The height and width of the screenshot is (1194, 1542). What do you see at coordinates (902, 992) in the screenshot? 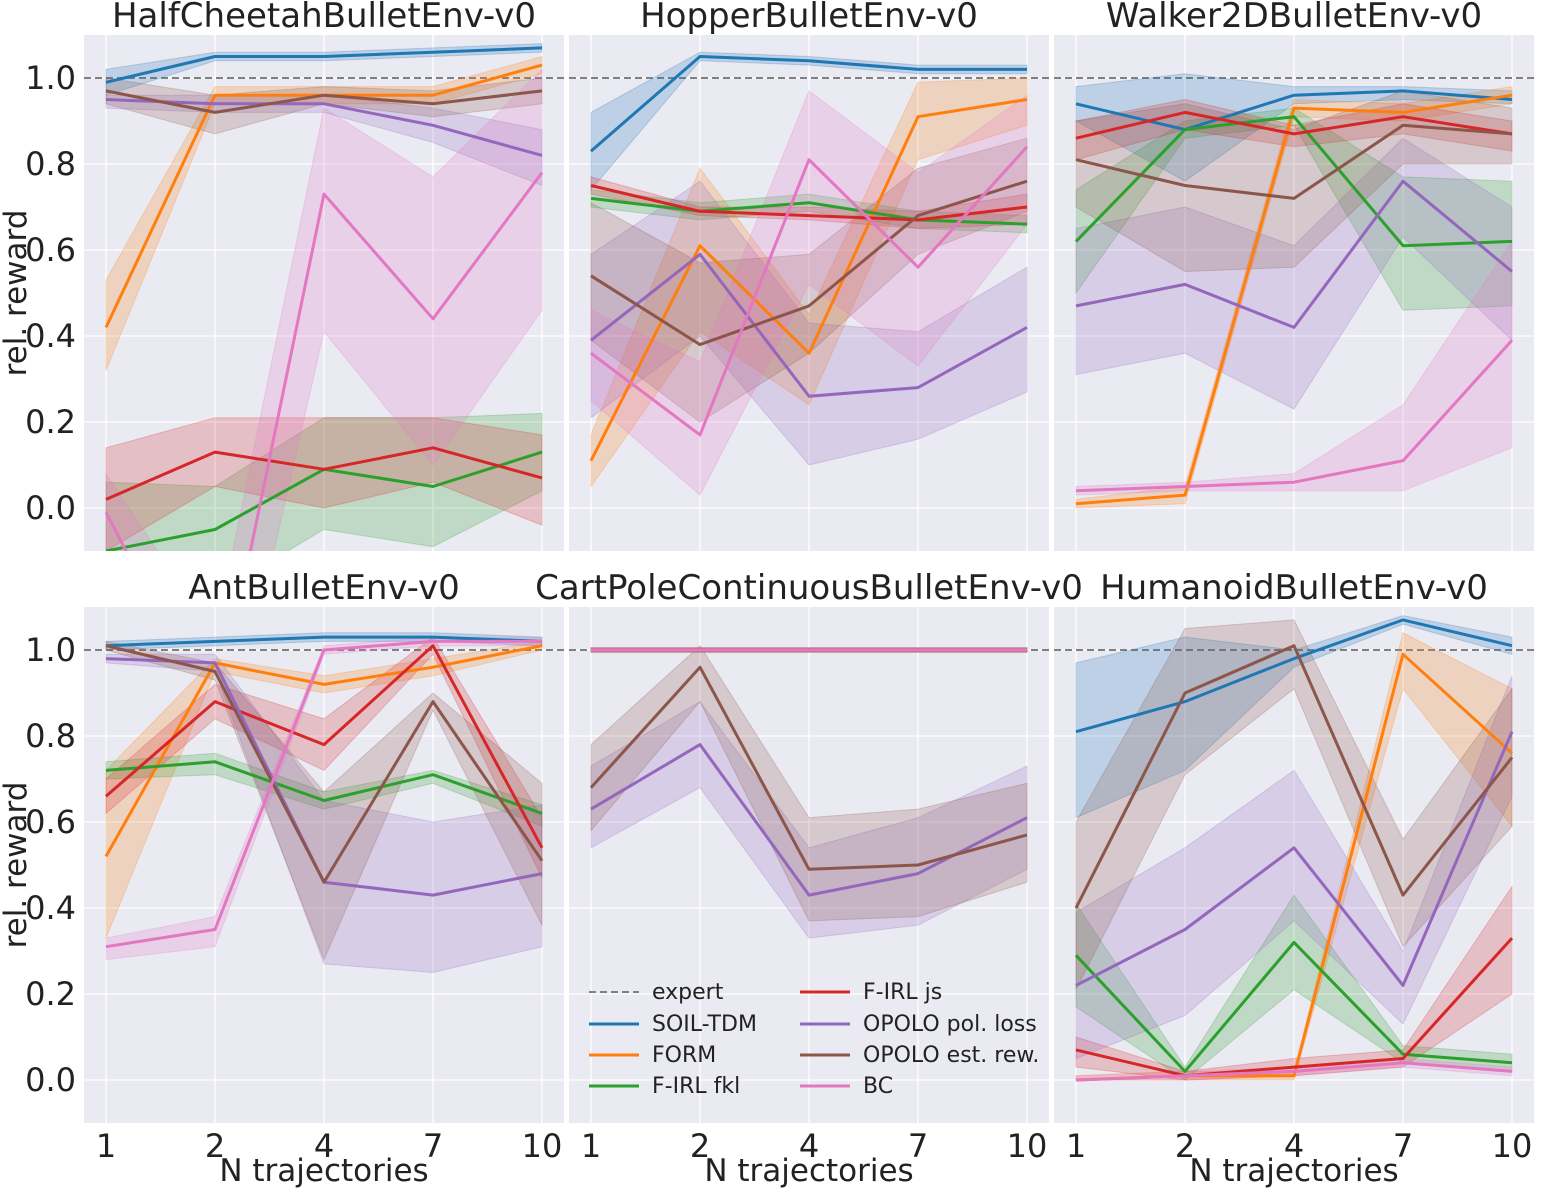
I see `legend-label: F-IRL js` at bounding box center [902, 992].